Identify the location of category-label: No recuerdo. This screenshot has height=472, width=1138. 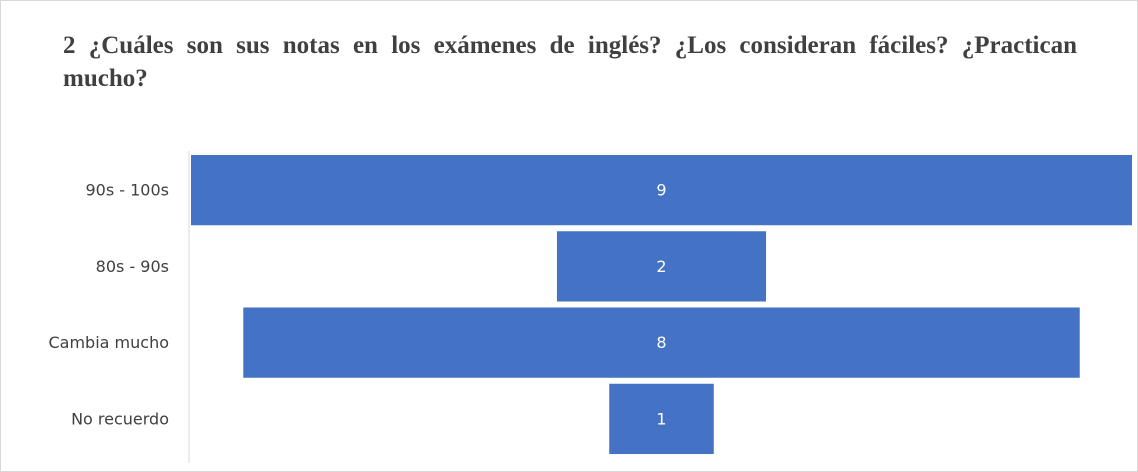
(120, 418).